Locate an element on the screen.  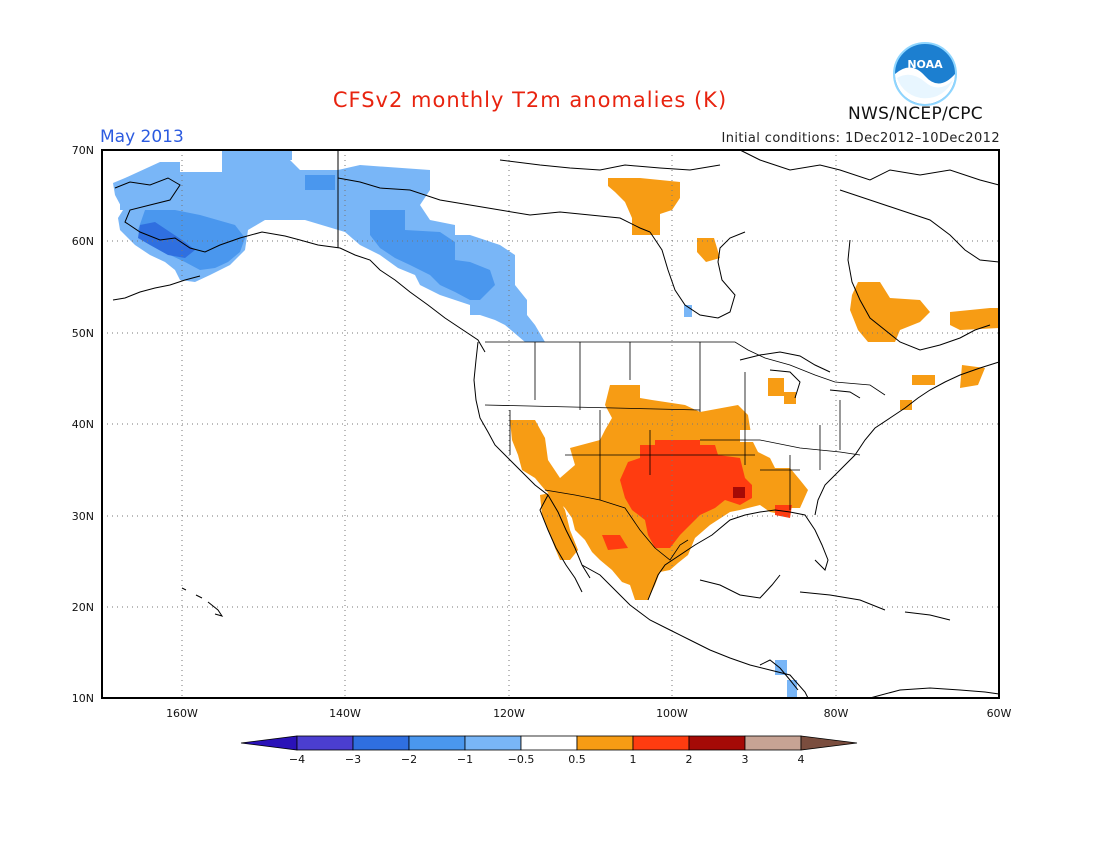
negative-anomaly-region-medium is located at coordinates (316, 237).